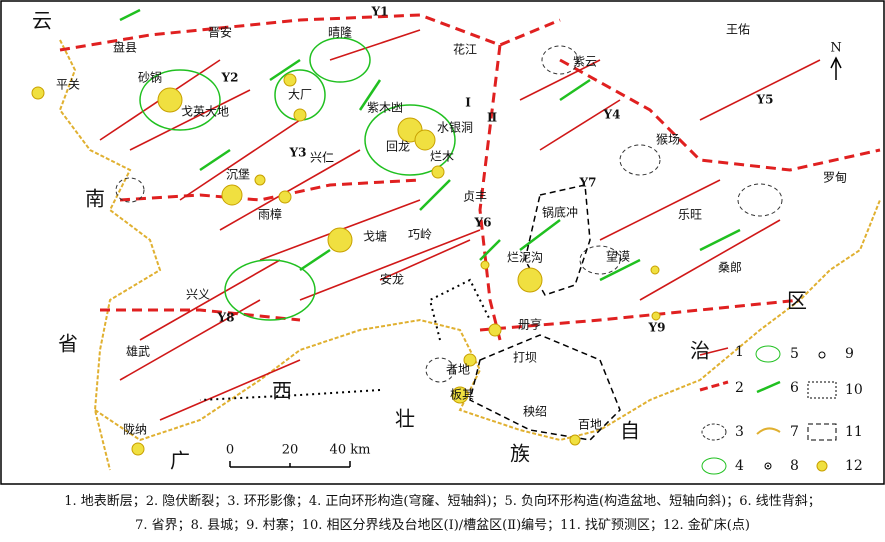  Describe the element at coordinates (226, 318) in the screenshot. I see `fault-label: Y8` at that location.